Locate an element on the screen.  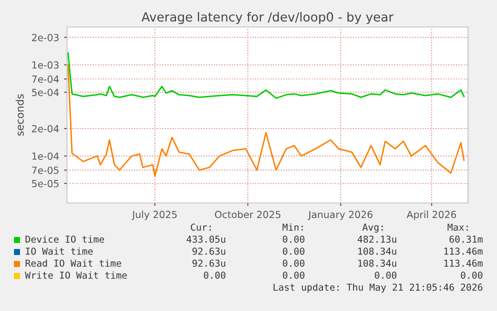
y-tick-label: 1e-04 is located at coordinates (45, 156).